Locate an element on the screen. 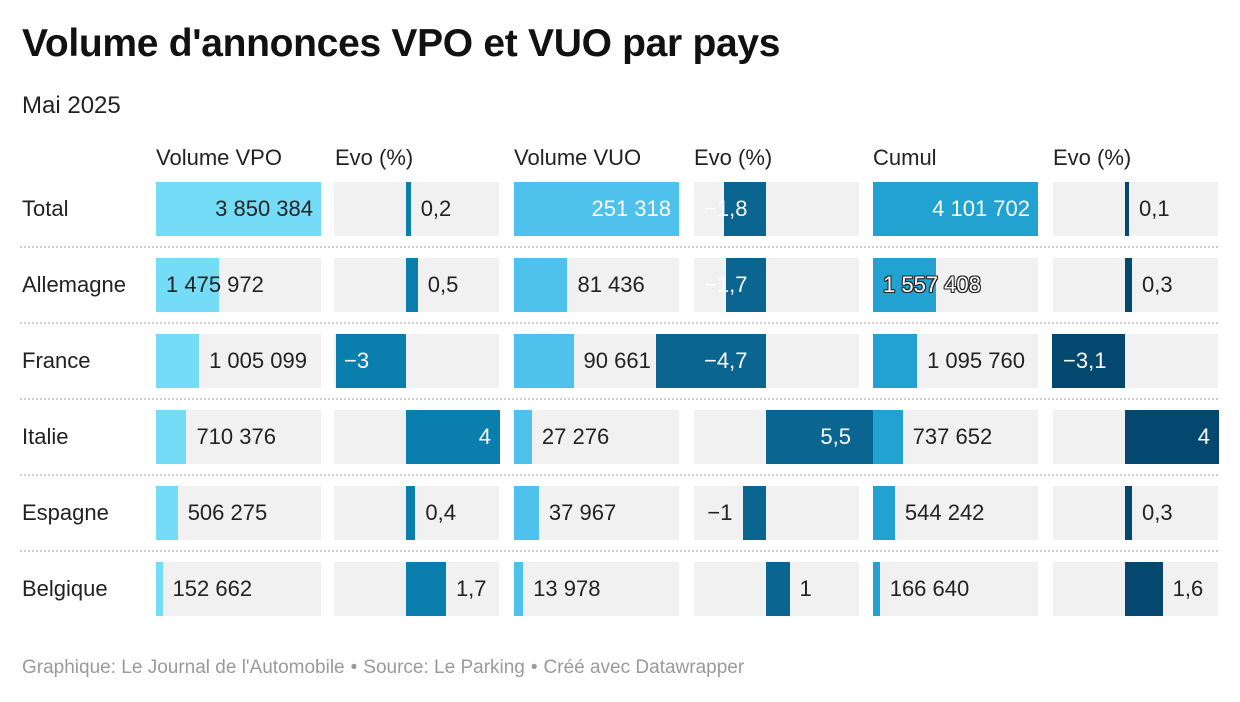 The image size is (1240, 702). volume-vpo-value: 506 275 is located at coordinates (227, 512).